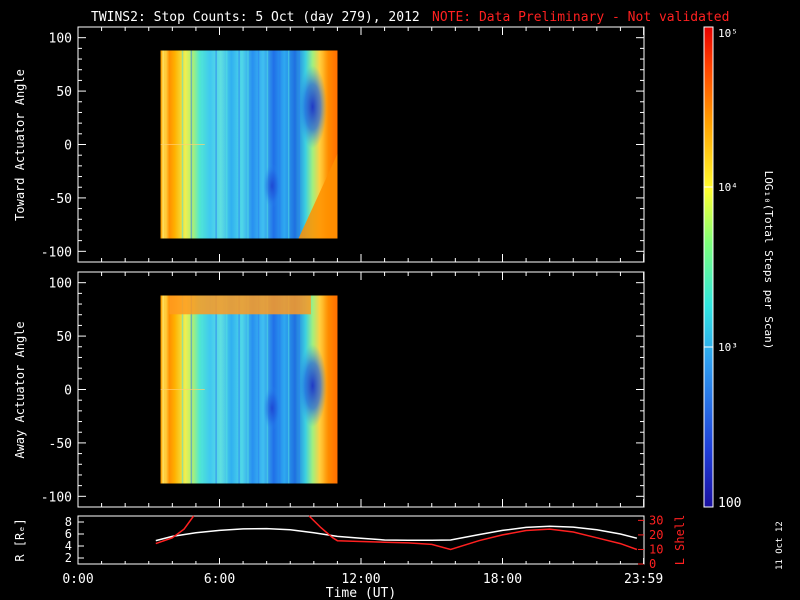 The height and width of the screenshot is (600, 800). I want to click on colorbar-tick-label: 10⁵, so click(728, 33).